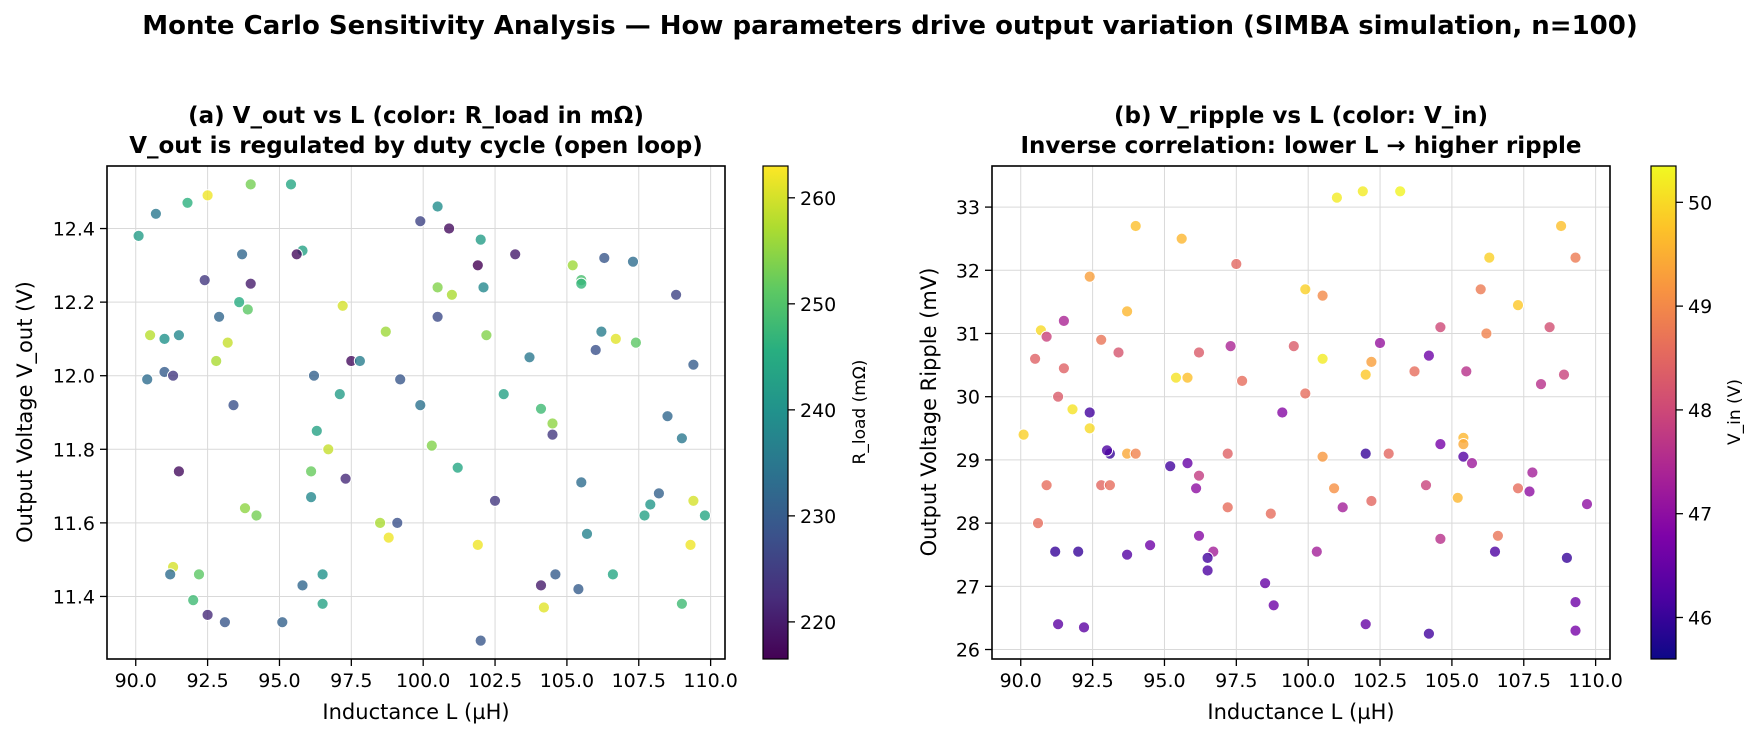 The image size is (1756, 745). Describe the element at coordinates (74, 524) in the screenshot. I see `y-tick-label: 11.6` at that location.